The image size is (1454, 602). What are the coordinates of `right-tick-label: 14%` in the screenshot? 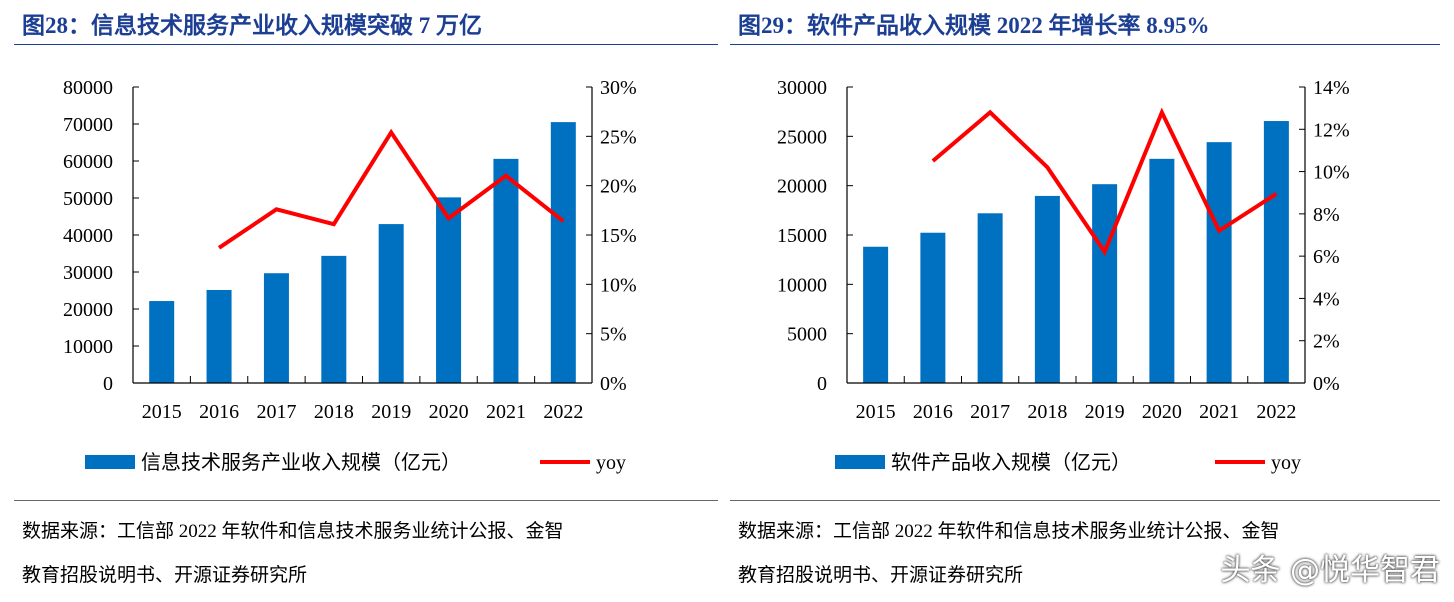 It's located at (1331, 88).